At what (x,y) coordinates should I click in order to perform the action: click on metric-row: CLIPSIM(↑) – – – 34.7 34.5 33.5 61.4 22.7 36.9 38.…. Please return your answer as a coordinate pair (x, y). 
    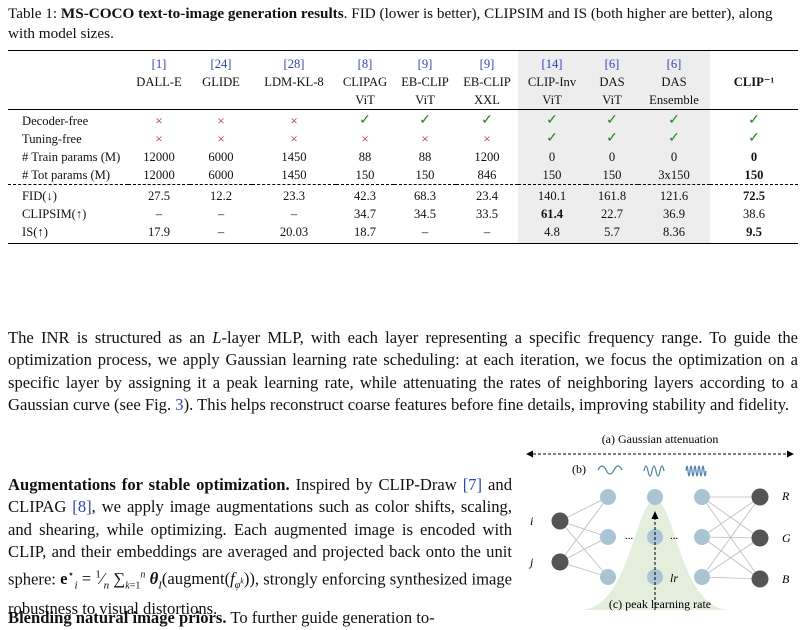
    Looking at the image, I should click on (403, 214).